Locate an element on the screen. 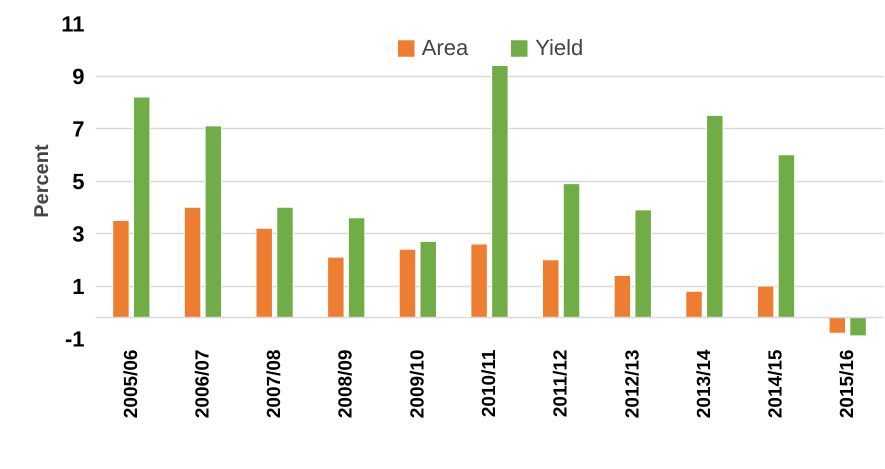  x-tick-label: 2014/15 is located at coordinates (776, 383).